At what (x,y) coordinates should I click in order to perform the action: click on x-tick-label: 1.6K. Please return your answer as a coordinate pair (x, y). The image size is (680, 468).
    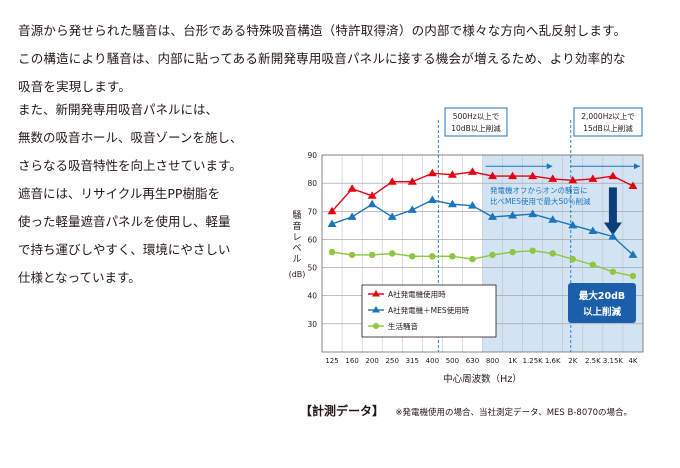
    Looking at the image, I should click on (553, 361).